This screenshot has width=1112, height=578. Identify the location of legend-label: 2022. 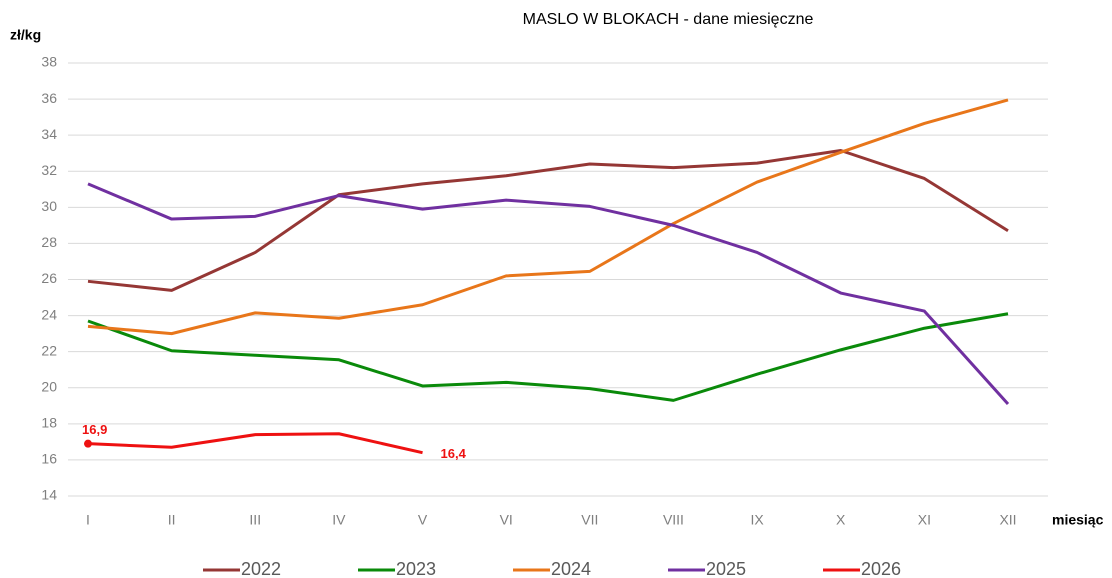
(261, 568).